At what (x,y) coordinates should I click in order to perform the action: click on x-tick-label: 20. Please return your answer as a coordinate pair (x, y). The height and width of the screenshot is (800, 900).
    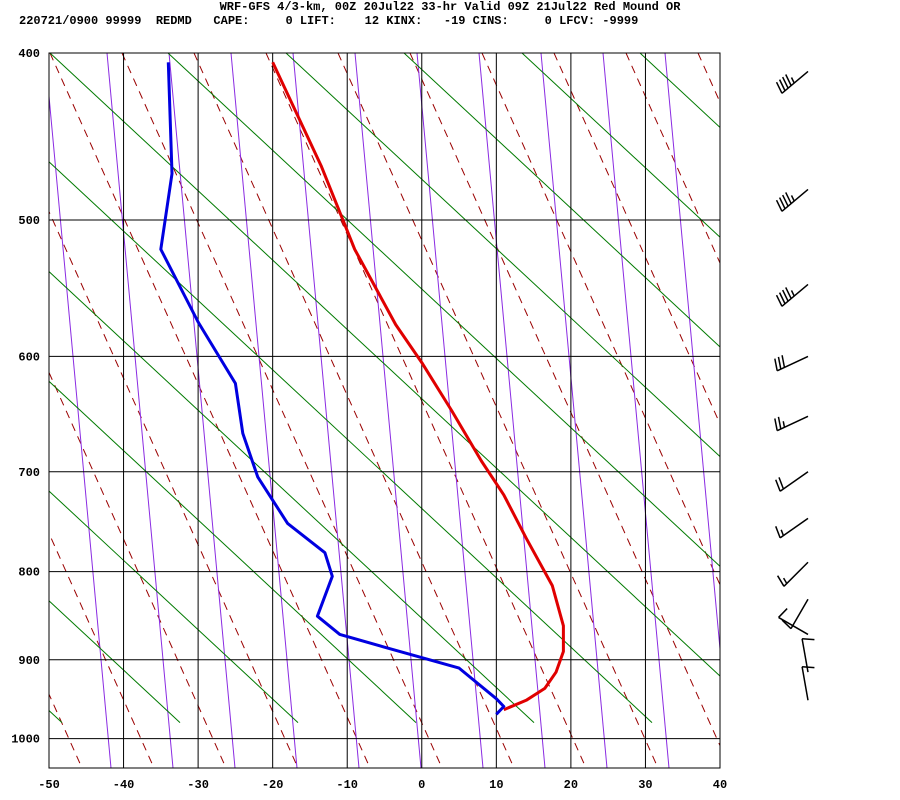
    Looking at the image, I should click on (571, 785).